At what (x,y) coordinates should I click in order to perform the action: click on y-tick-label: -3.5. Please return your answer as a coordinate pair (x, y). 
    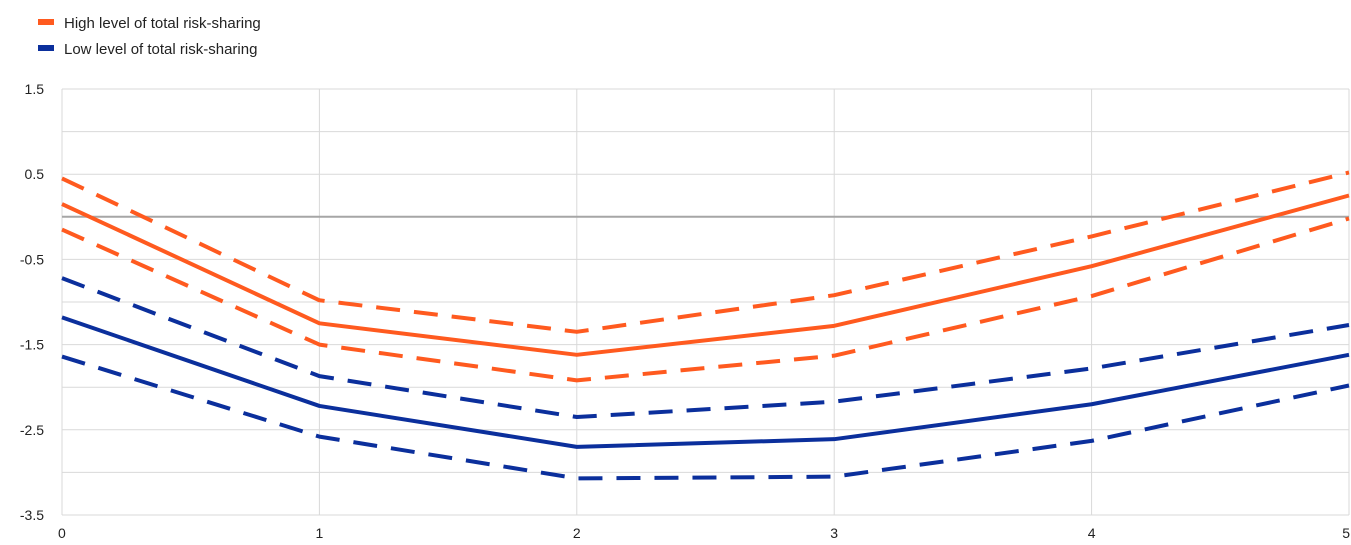
    Looking at the image, I should click on (32, 515).